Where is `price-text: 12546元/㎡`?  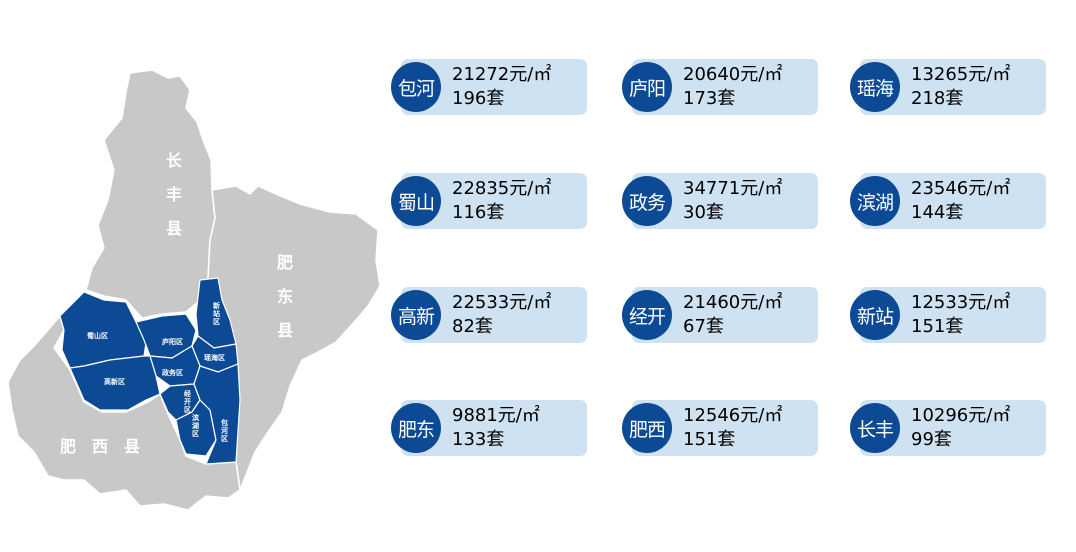 price-text: 12546元/㎡ is located at coordinates (733, 415).